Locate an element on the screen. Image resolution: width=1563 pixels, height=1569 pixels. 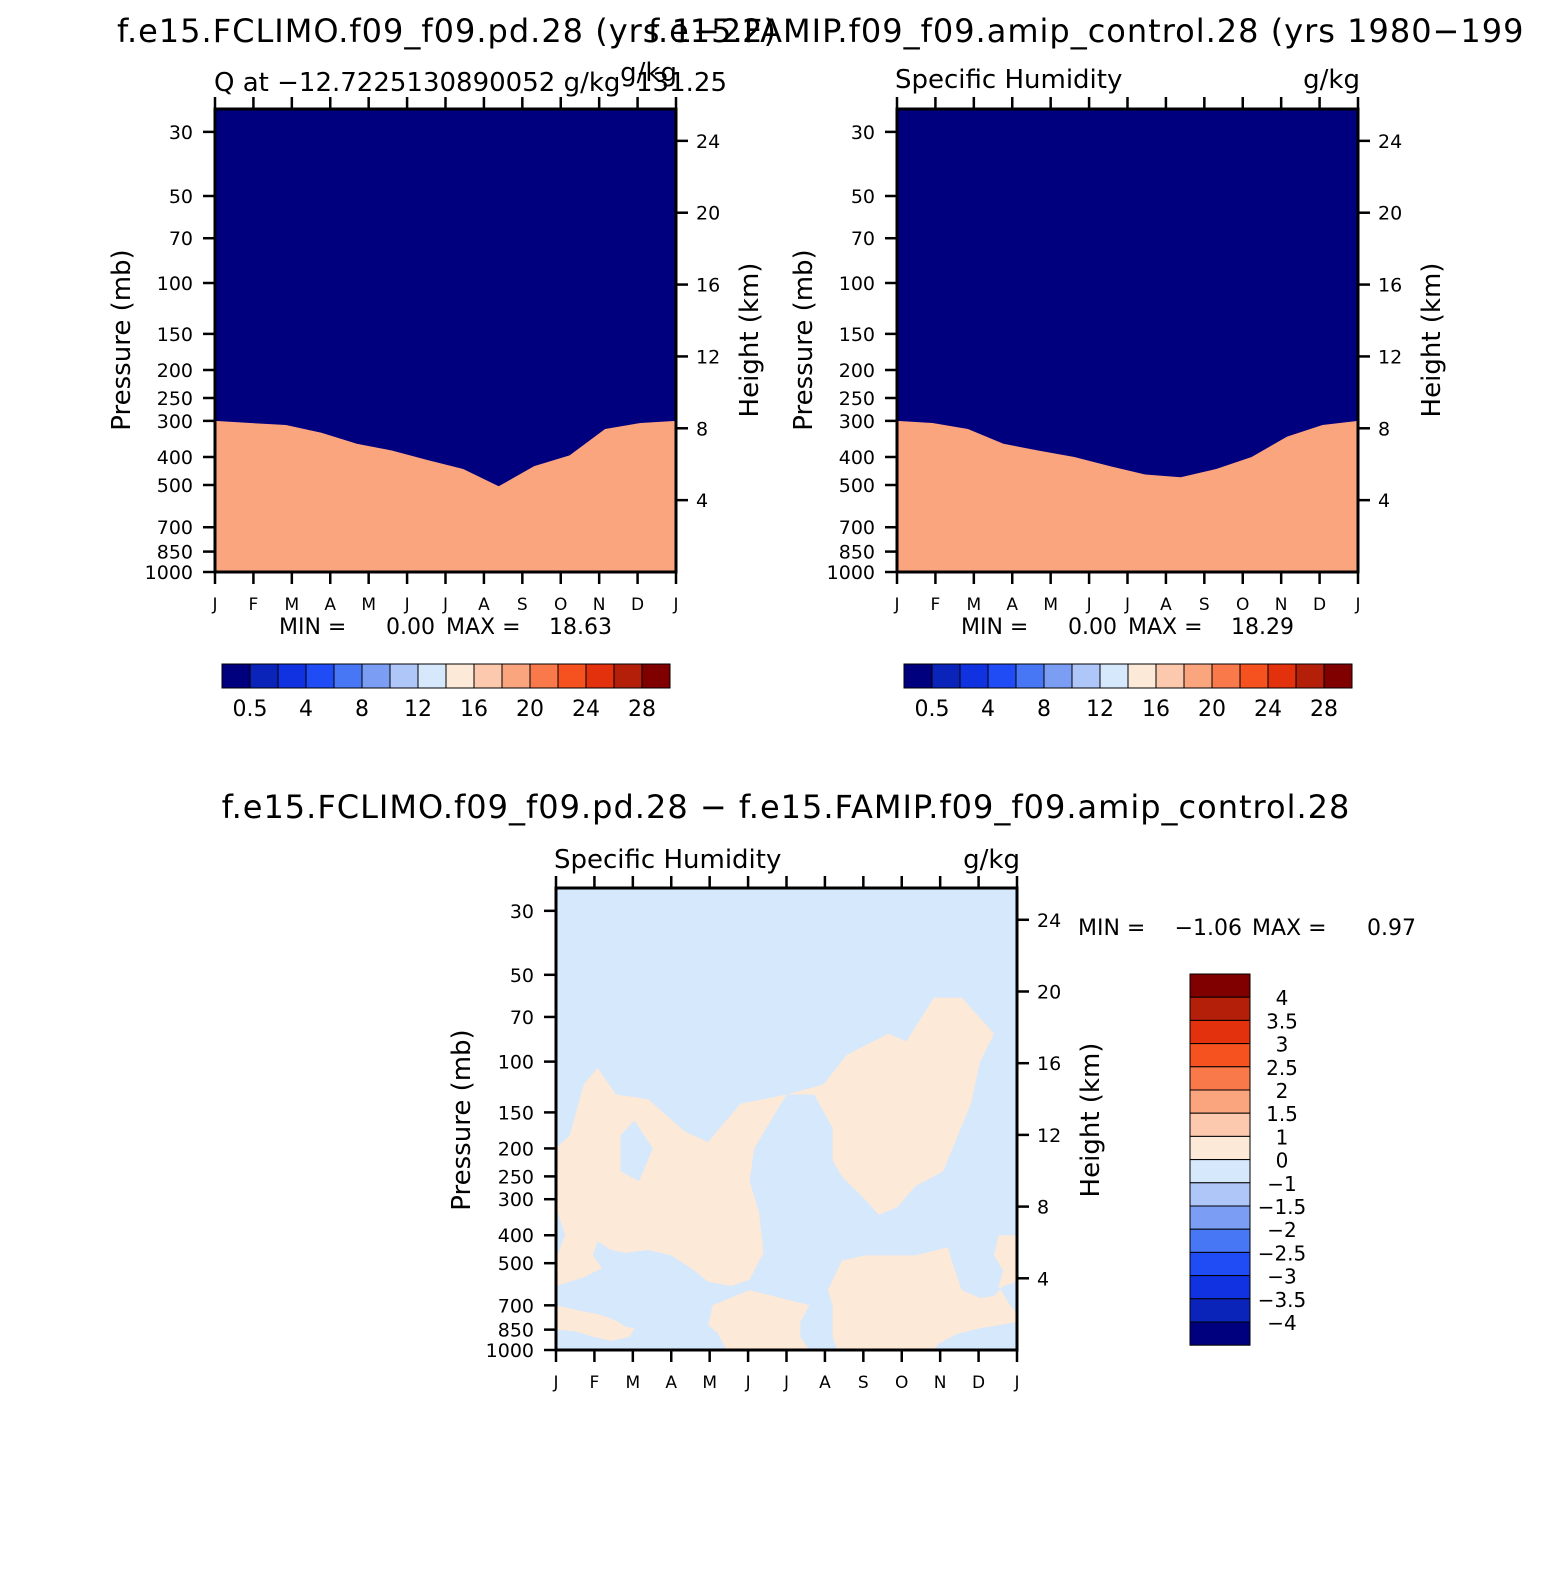
panel-2-max-value: 18.29 is located at coordinates (1262, 627).